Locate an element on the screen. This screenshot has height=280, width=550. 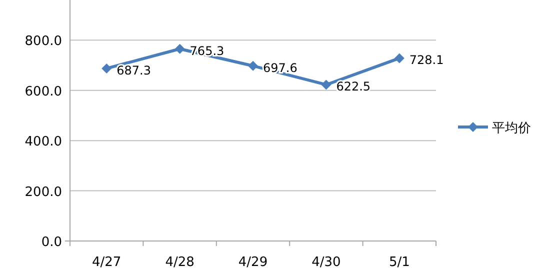
data-label: 697.6 is located at coordinates (280, 67).